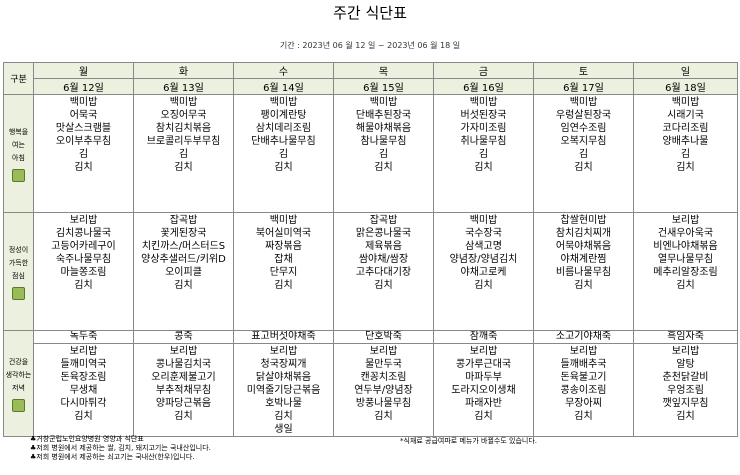 Image resolution: width=740 pixels, height=475 pixels. What do you see at coordinates (483, 246) in the screenshot?
I see `menu-item: 삼색고명` at bounding box center [483, 246].